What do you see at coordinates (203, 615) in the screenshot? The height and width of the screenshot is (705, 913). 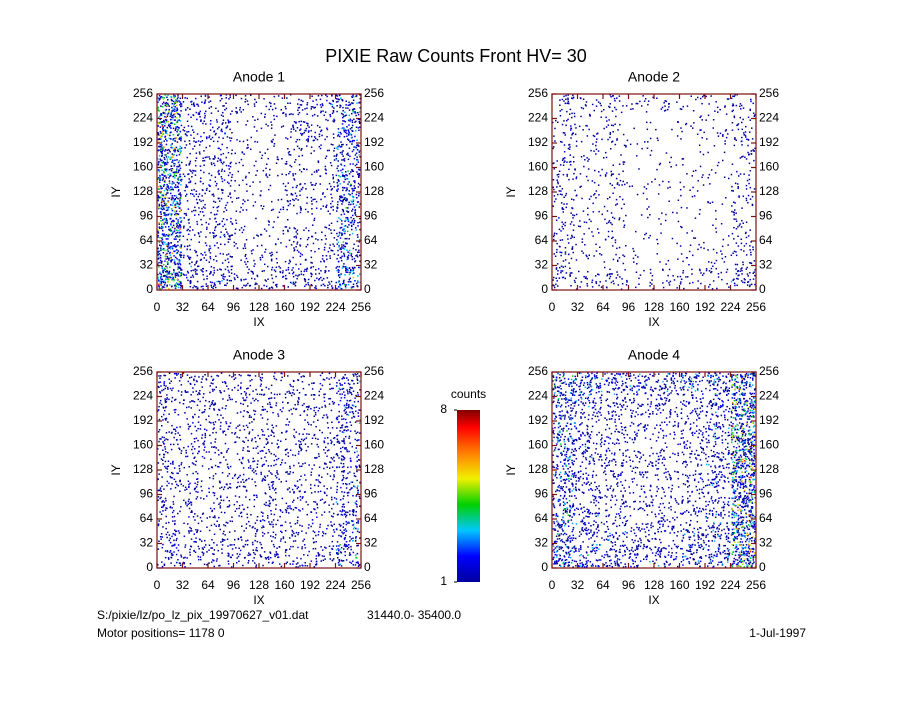 I see `footer-file: S:/pixie/lz/po_lz_pix_19970627_v01.dat` at bounding box center [203, 615].